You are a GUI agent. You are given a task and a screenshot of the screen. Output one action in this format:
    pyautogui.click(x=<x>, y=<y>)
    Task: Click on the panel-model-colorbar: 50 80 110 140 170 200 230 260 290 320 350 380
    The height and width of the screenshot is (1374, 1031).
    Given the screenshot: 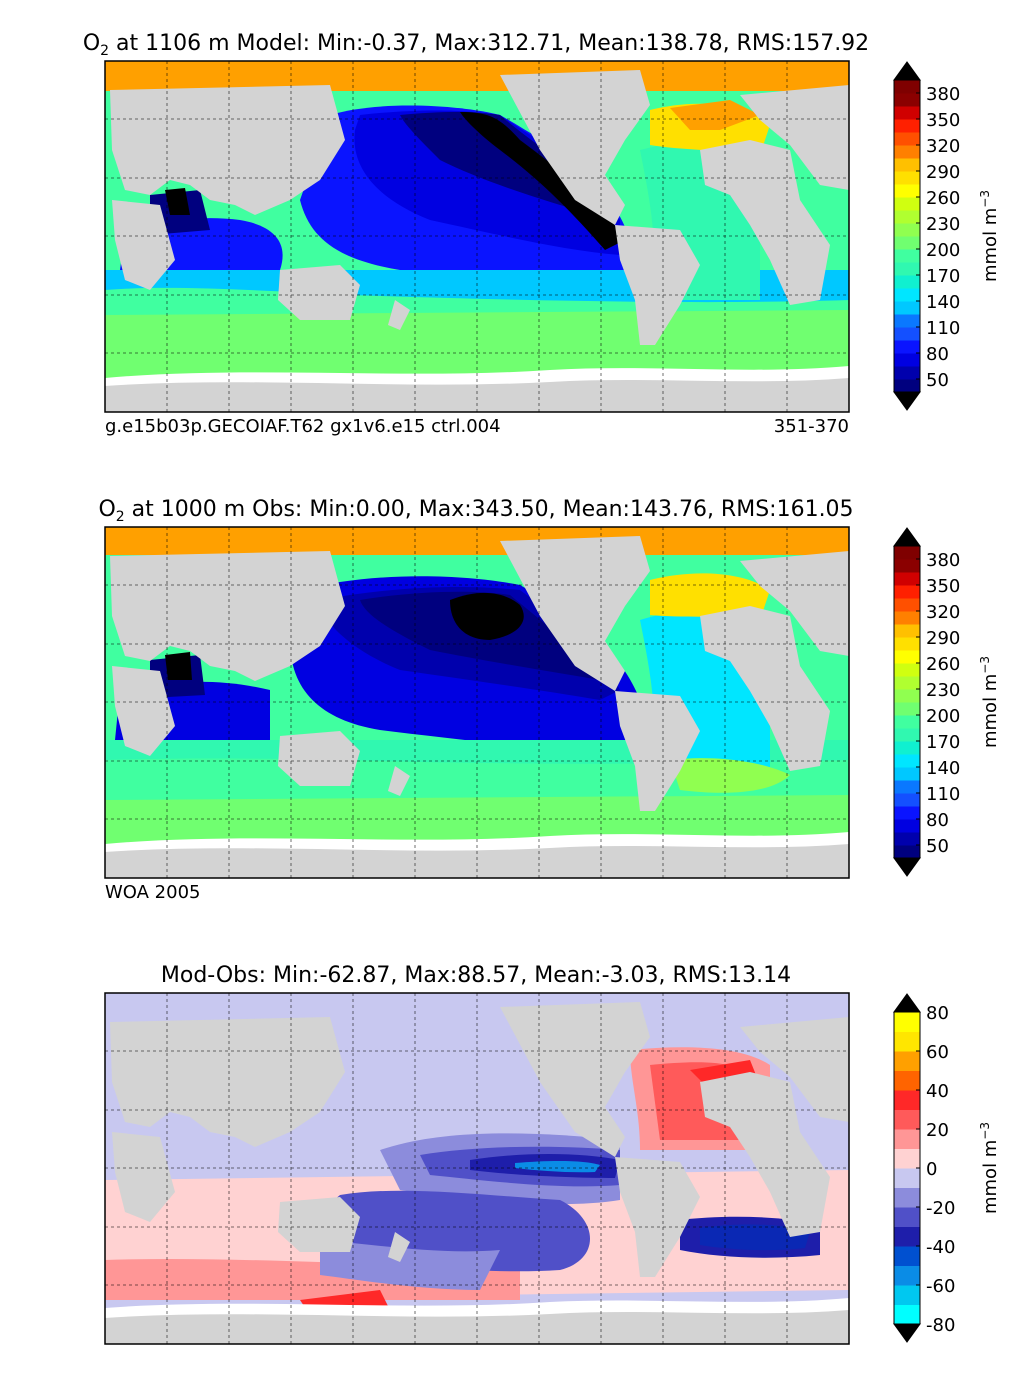 What is the action you would take?
    pyautogui.click(x=926, y=236)
    